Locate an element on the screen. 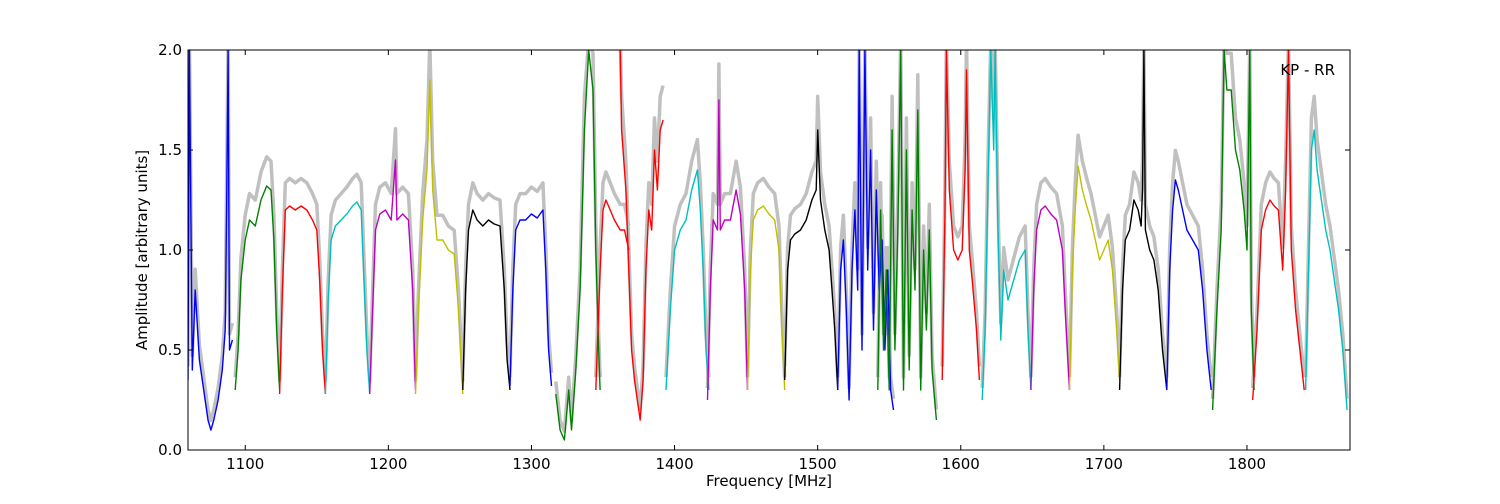 Image resolution: width=1500 pixels, height=504 pixels. x-tick-label: 1800 is located at coordinates (1247, 464).